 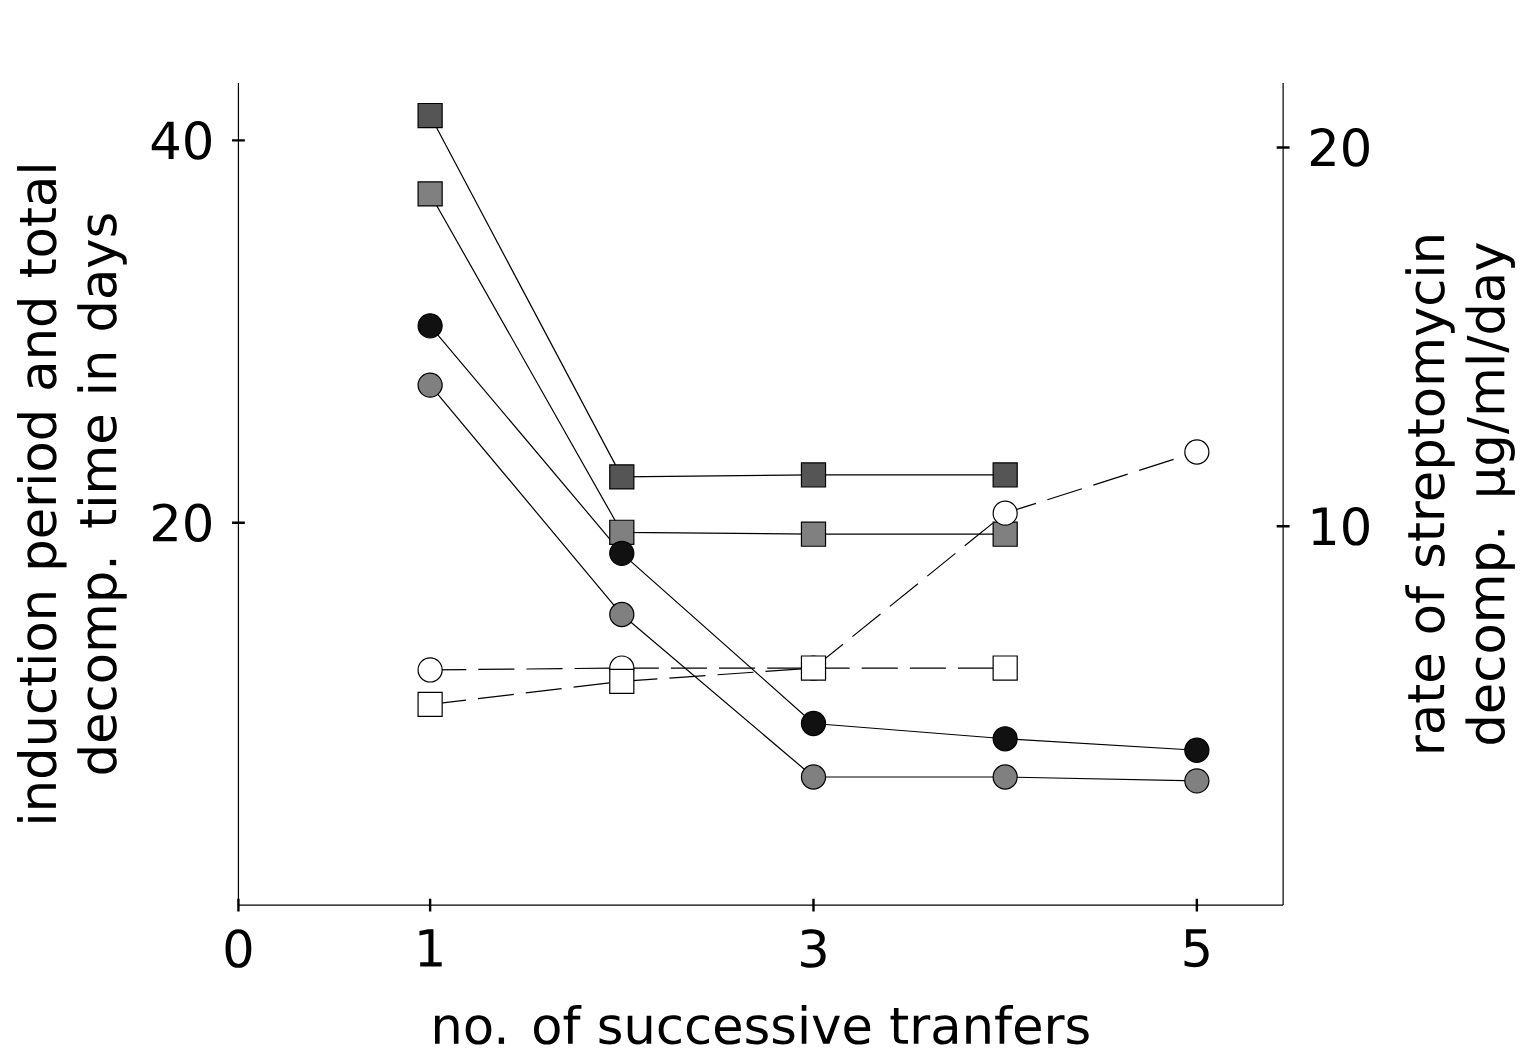 I want to click on x-tick-label: 0, so click(x=238, y=949).